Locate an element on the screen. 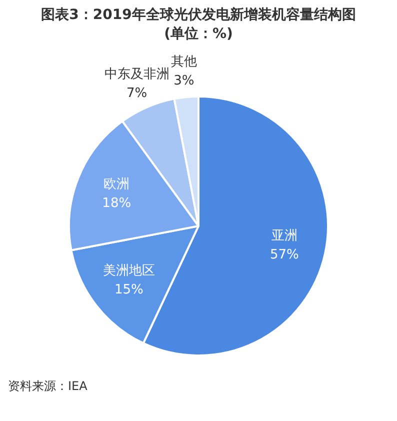  chart-subtitle: (单位：%) is located at coordinates (198, 34).